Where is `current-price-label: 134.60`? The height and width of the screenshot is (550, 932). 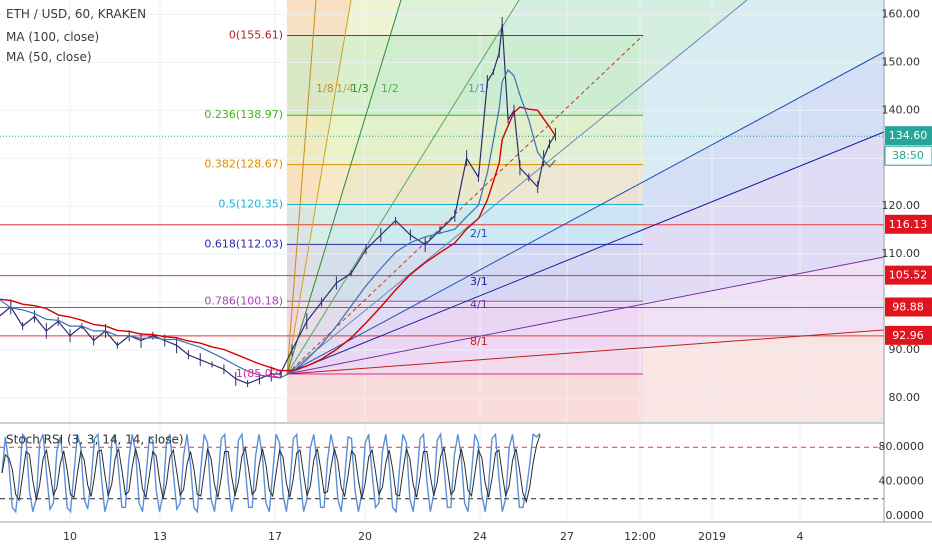 current-price-label: 134.60 is located at coordinates (908, 135).